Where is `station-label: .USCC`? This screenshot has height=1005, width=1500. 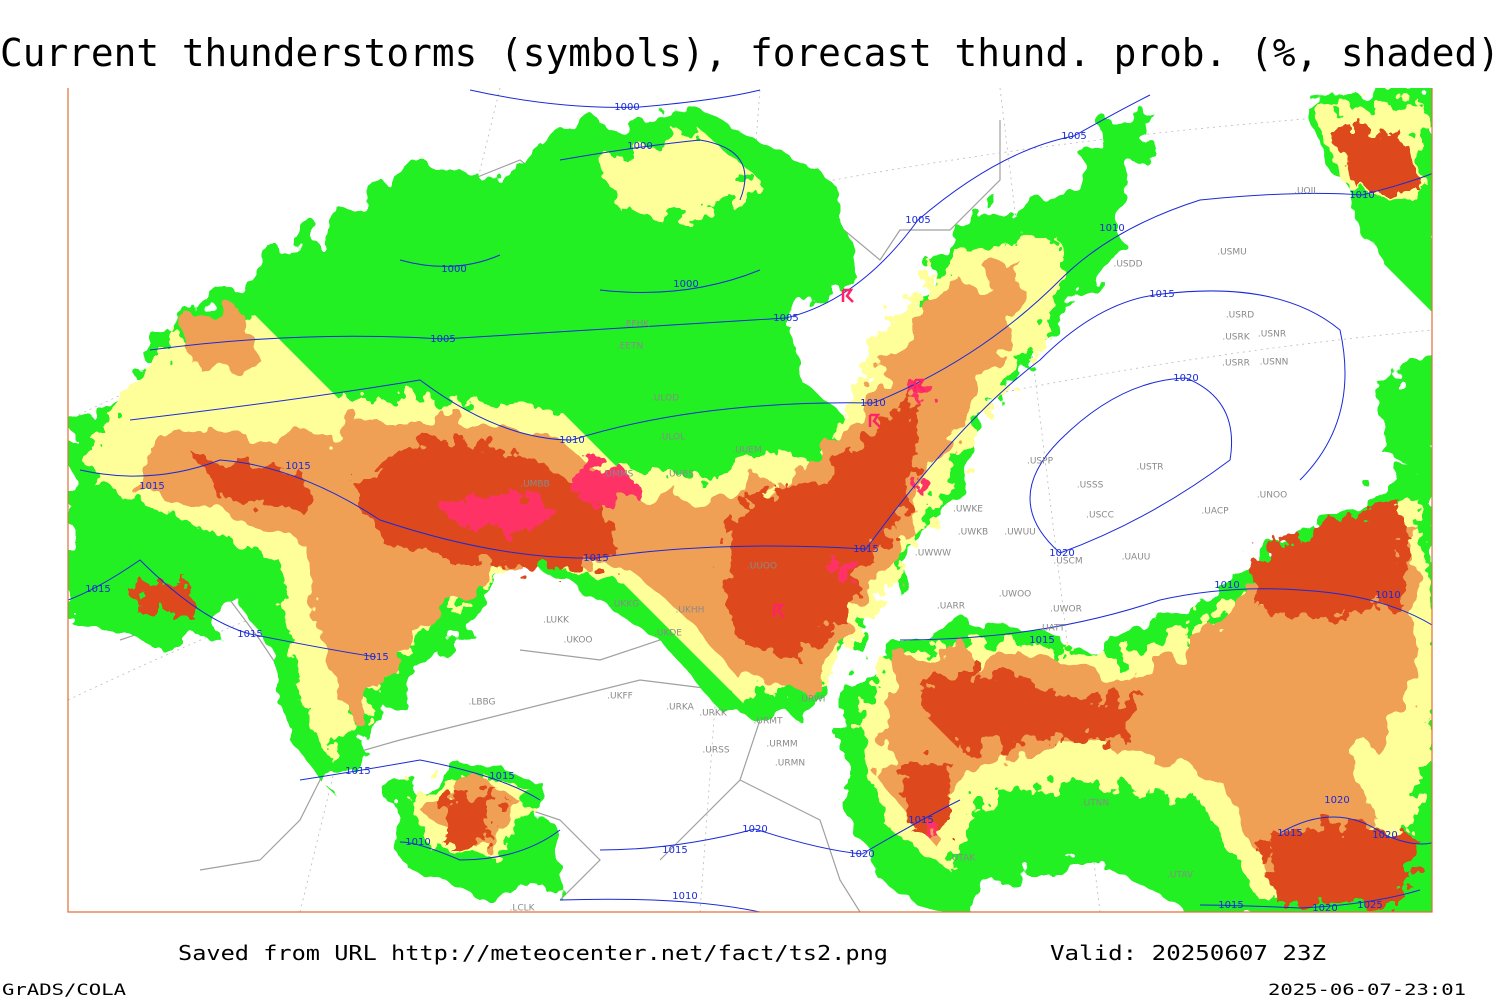
station-label: .USCC is located at coordinates (1100, 516).